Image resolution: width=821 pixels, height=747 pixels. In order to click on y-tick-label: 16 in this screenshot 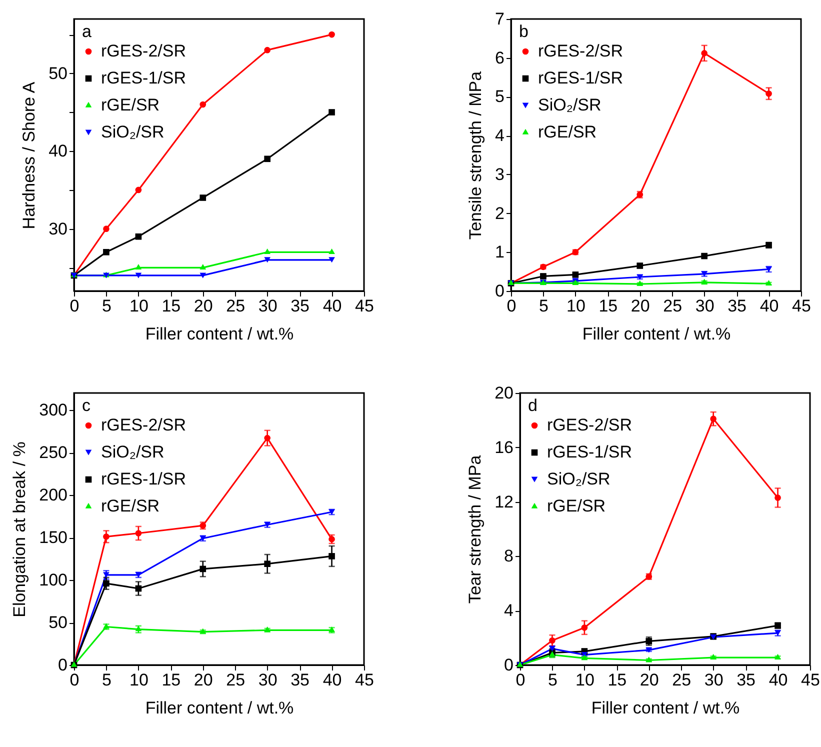, I will do `click(504, 447)`.